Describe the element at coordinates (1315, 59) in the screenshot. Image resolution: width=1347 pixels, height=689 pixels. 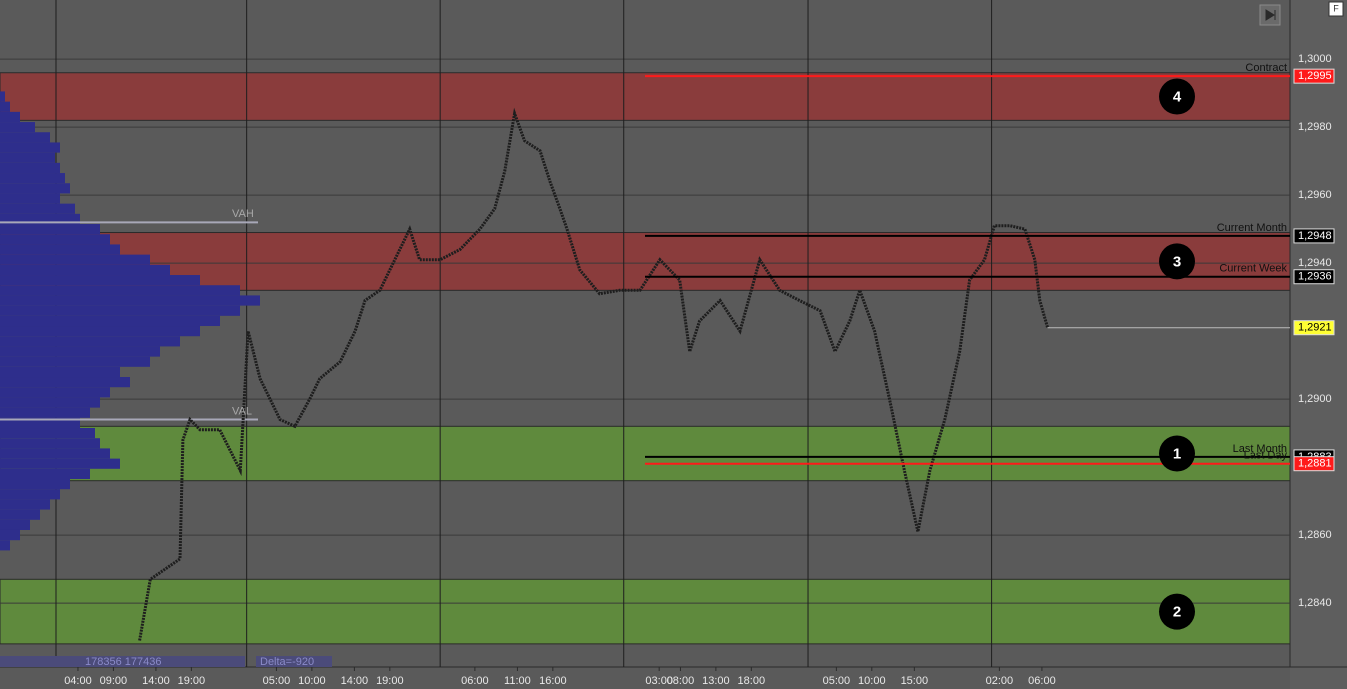
I see `y-tick-label: 1,3000` at that location.